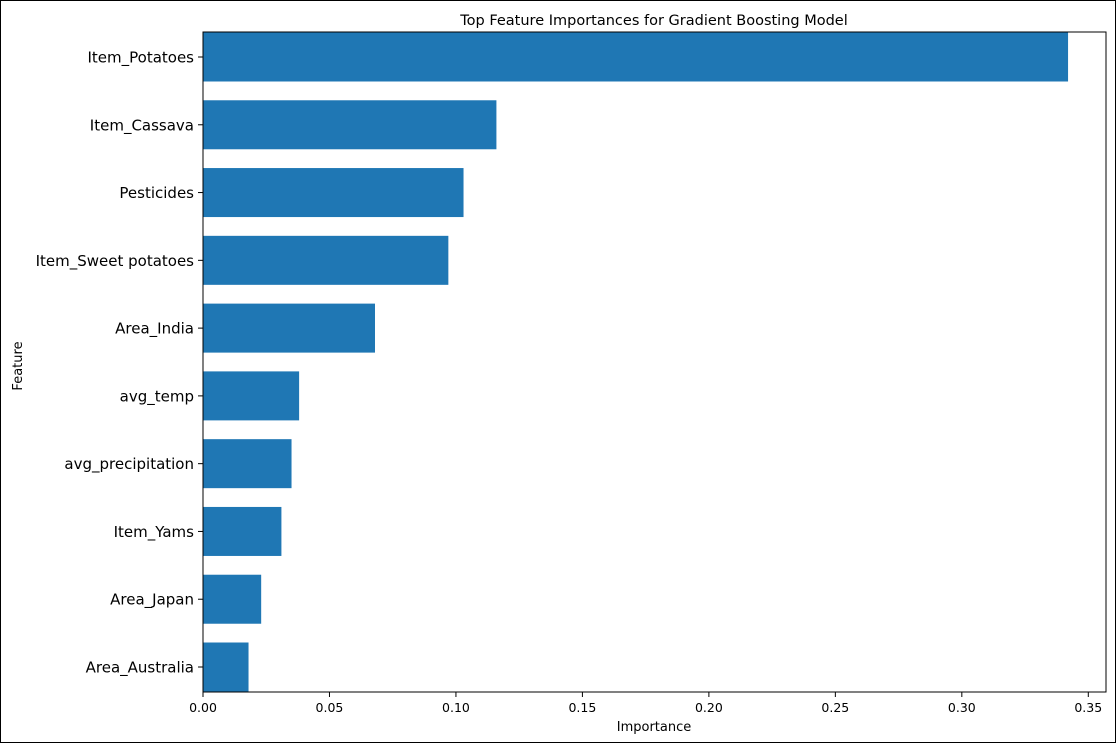  I want to click on bar-item-potatoes, so click(636, 57).